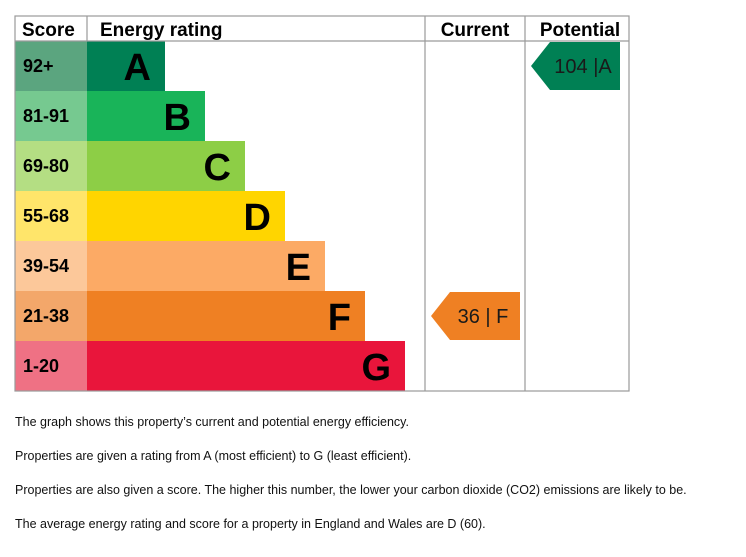  Describe the element at coordinates (226, 316) in the screenshot. I see `band-bar-f` at that location.